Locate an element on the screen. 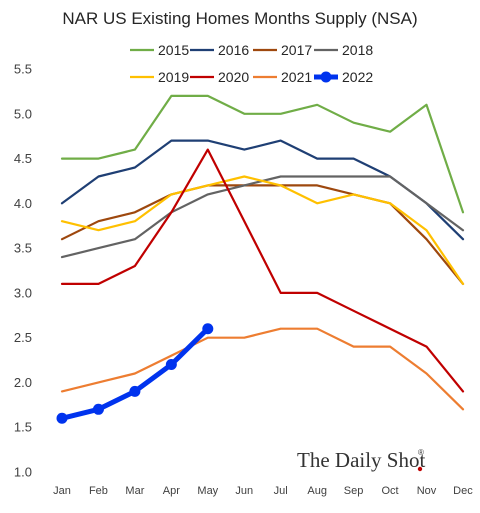 The width and height of the screenshot is (480, 513). x-tick-label: Oct is located at coordinates (389, 491).